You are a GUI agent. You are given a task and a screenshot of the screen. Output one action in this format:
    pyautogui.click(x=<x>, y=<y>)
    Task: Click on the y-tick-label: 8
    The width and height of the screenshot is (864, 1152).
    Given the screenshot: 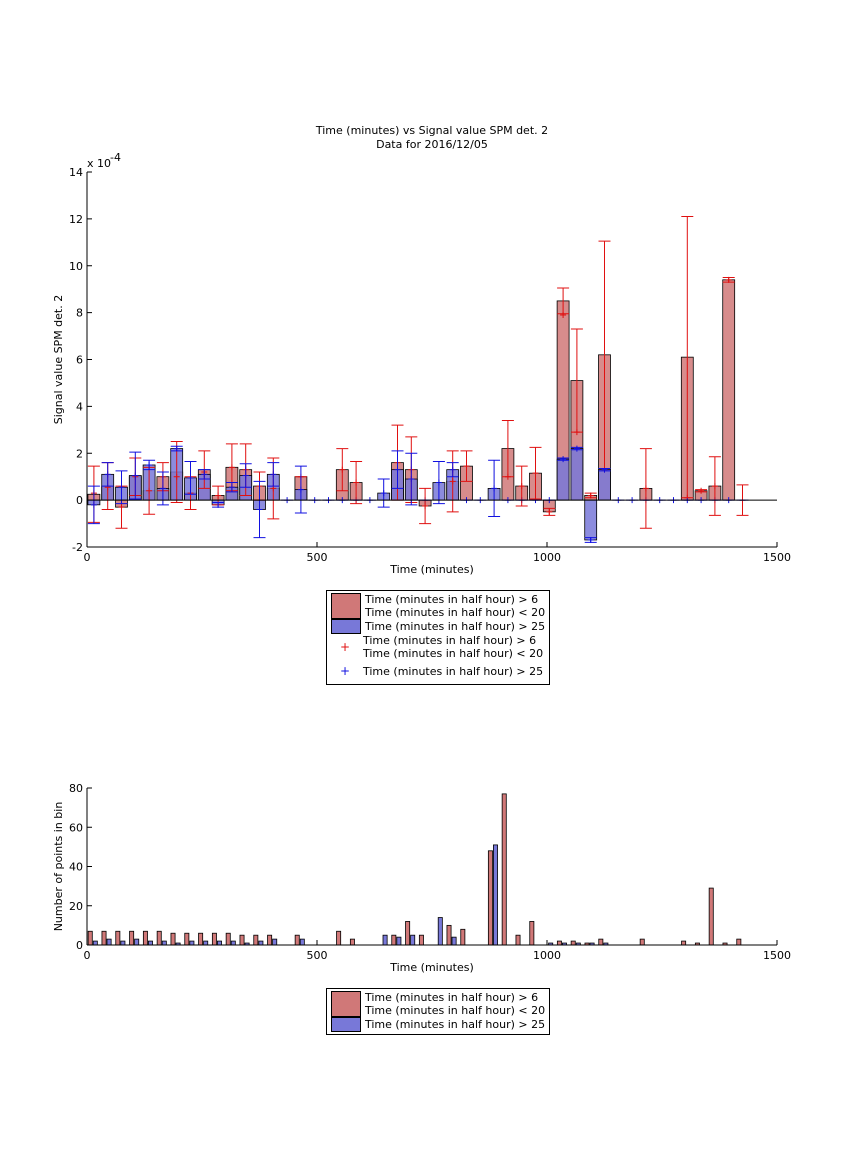 What is the action you would take?
    pyautogui.click(x=79, y=313)
    